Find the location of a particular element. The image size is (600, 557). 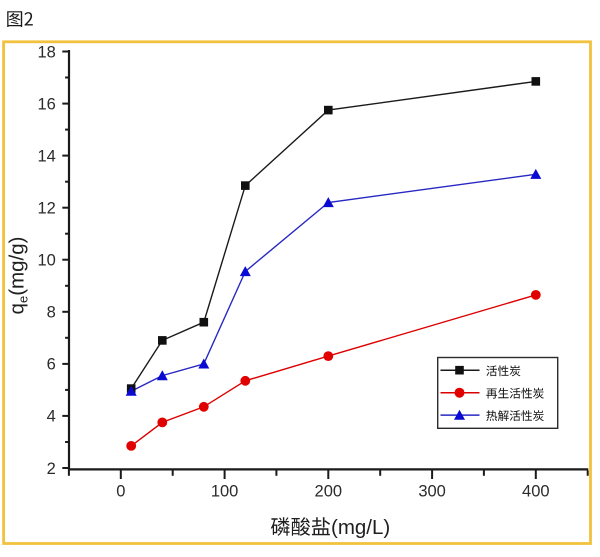

svg-text: 12 is located at coordinates (46, 209).